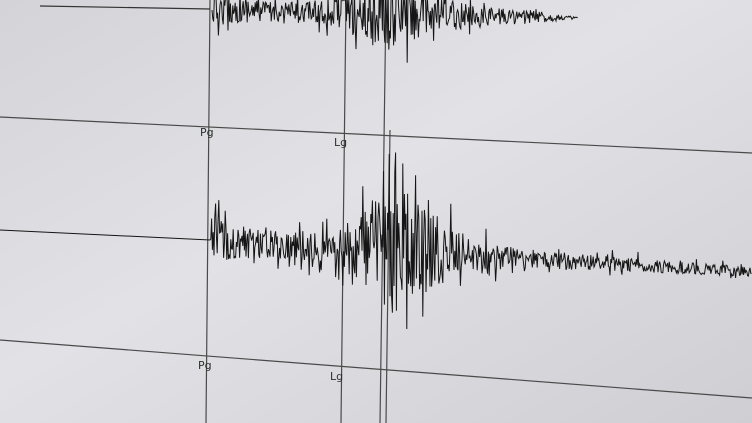 The height and width of the screenshot is (423, 752). Describe the element at coordinates (340, 142) in the screenshot. I see `upper-lg-label: Lg` at that location.